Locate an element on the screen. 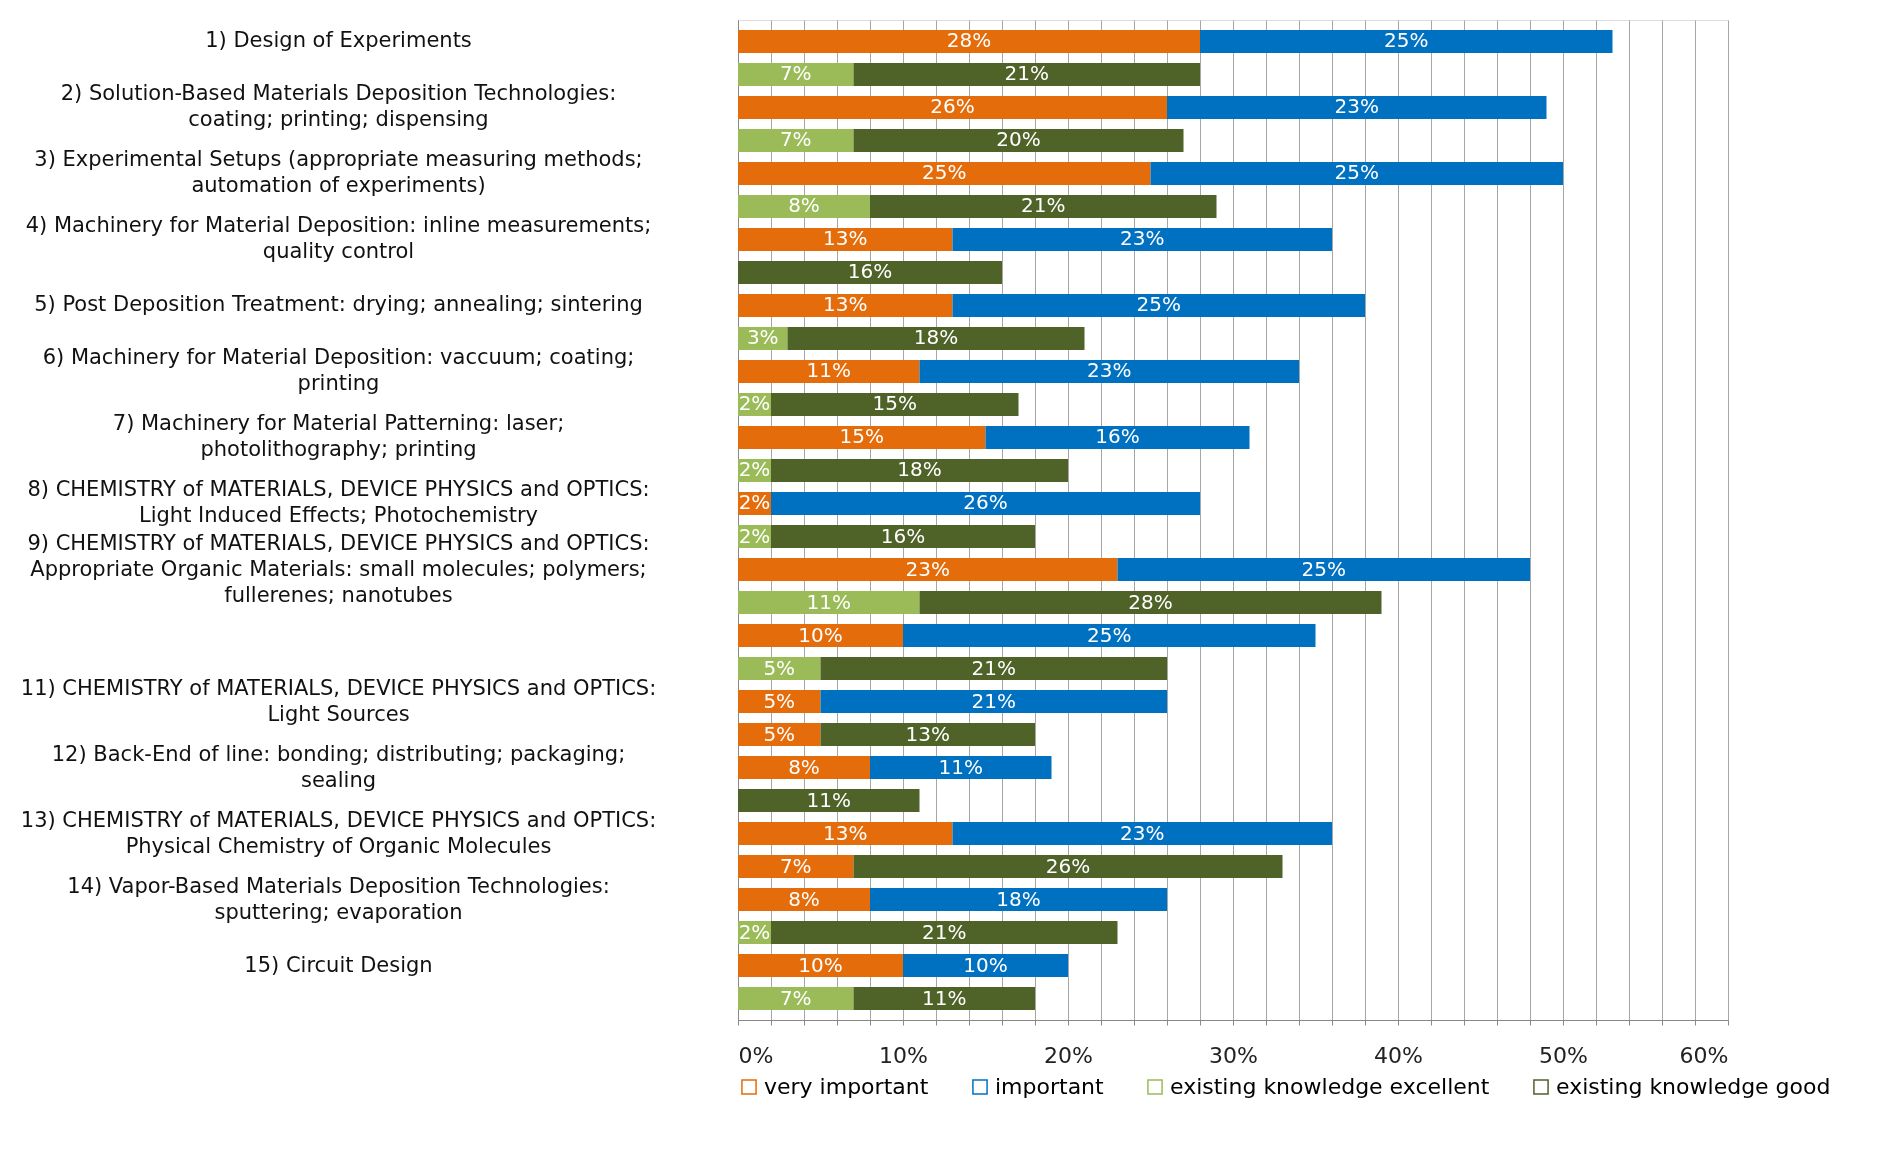  legend-label: important is located at coordinates (1050, 1086).